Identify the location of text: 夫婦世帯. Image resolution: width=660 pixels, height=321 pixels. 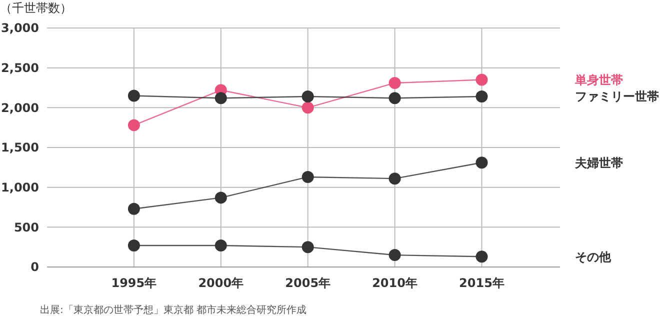
(598, 163).